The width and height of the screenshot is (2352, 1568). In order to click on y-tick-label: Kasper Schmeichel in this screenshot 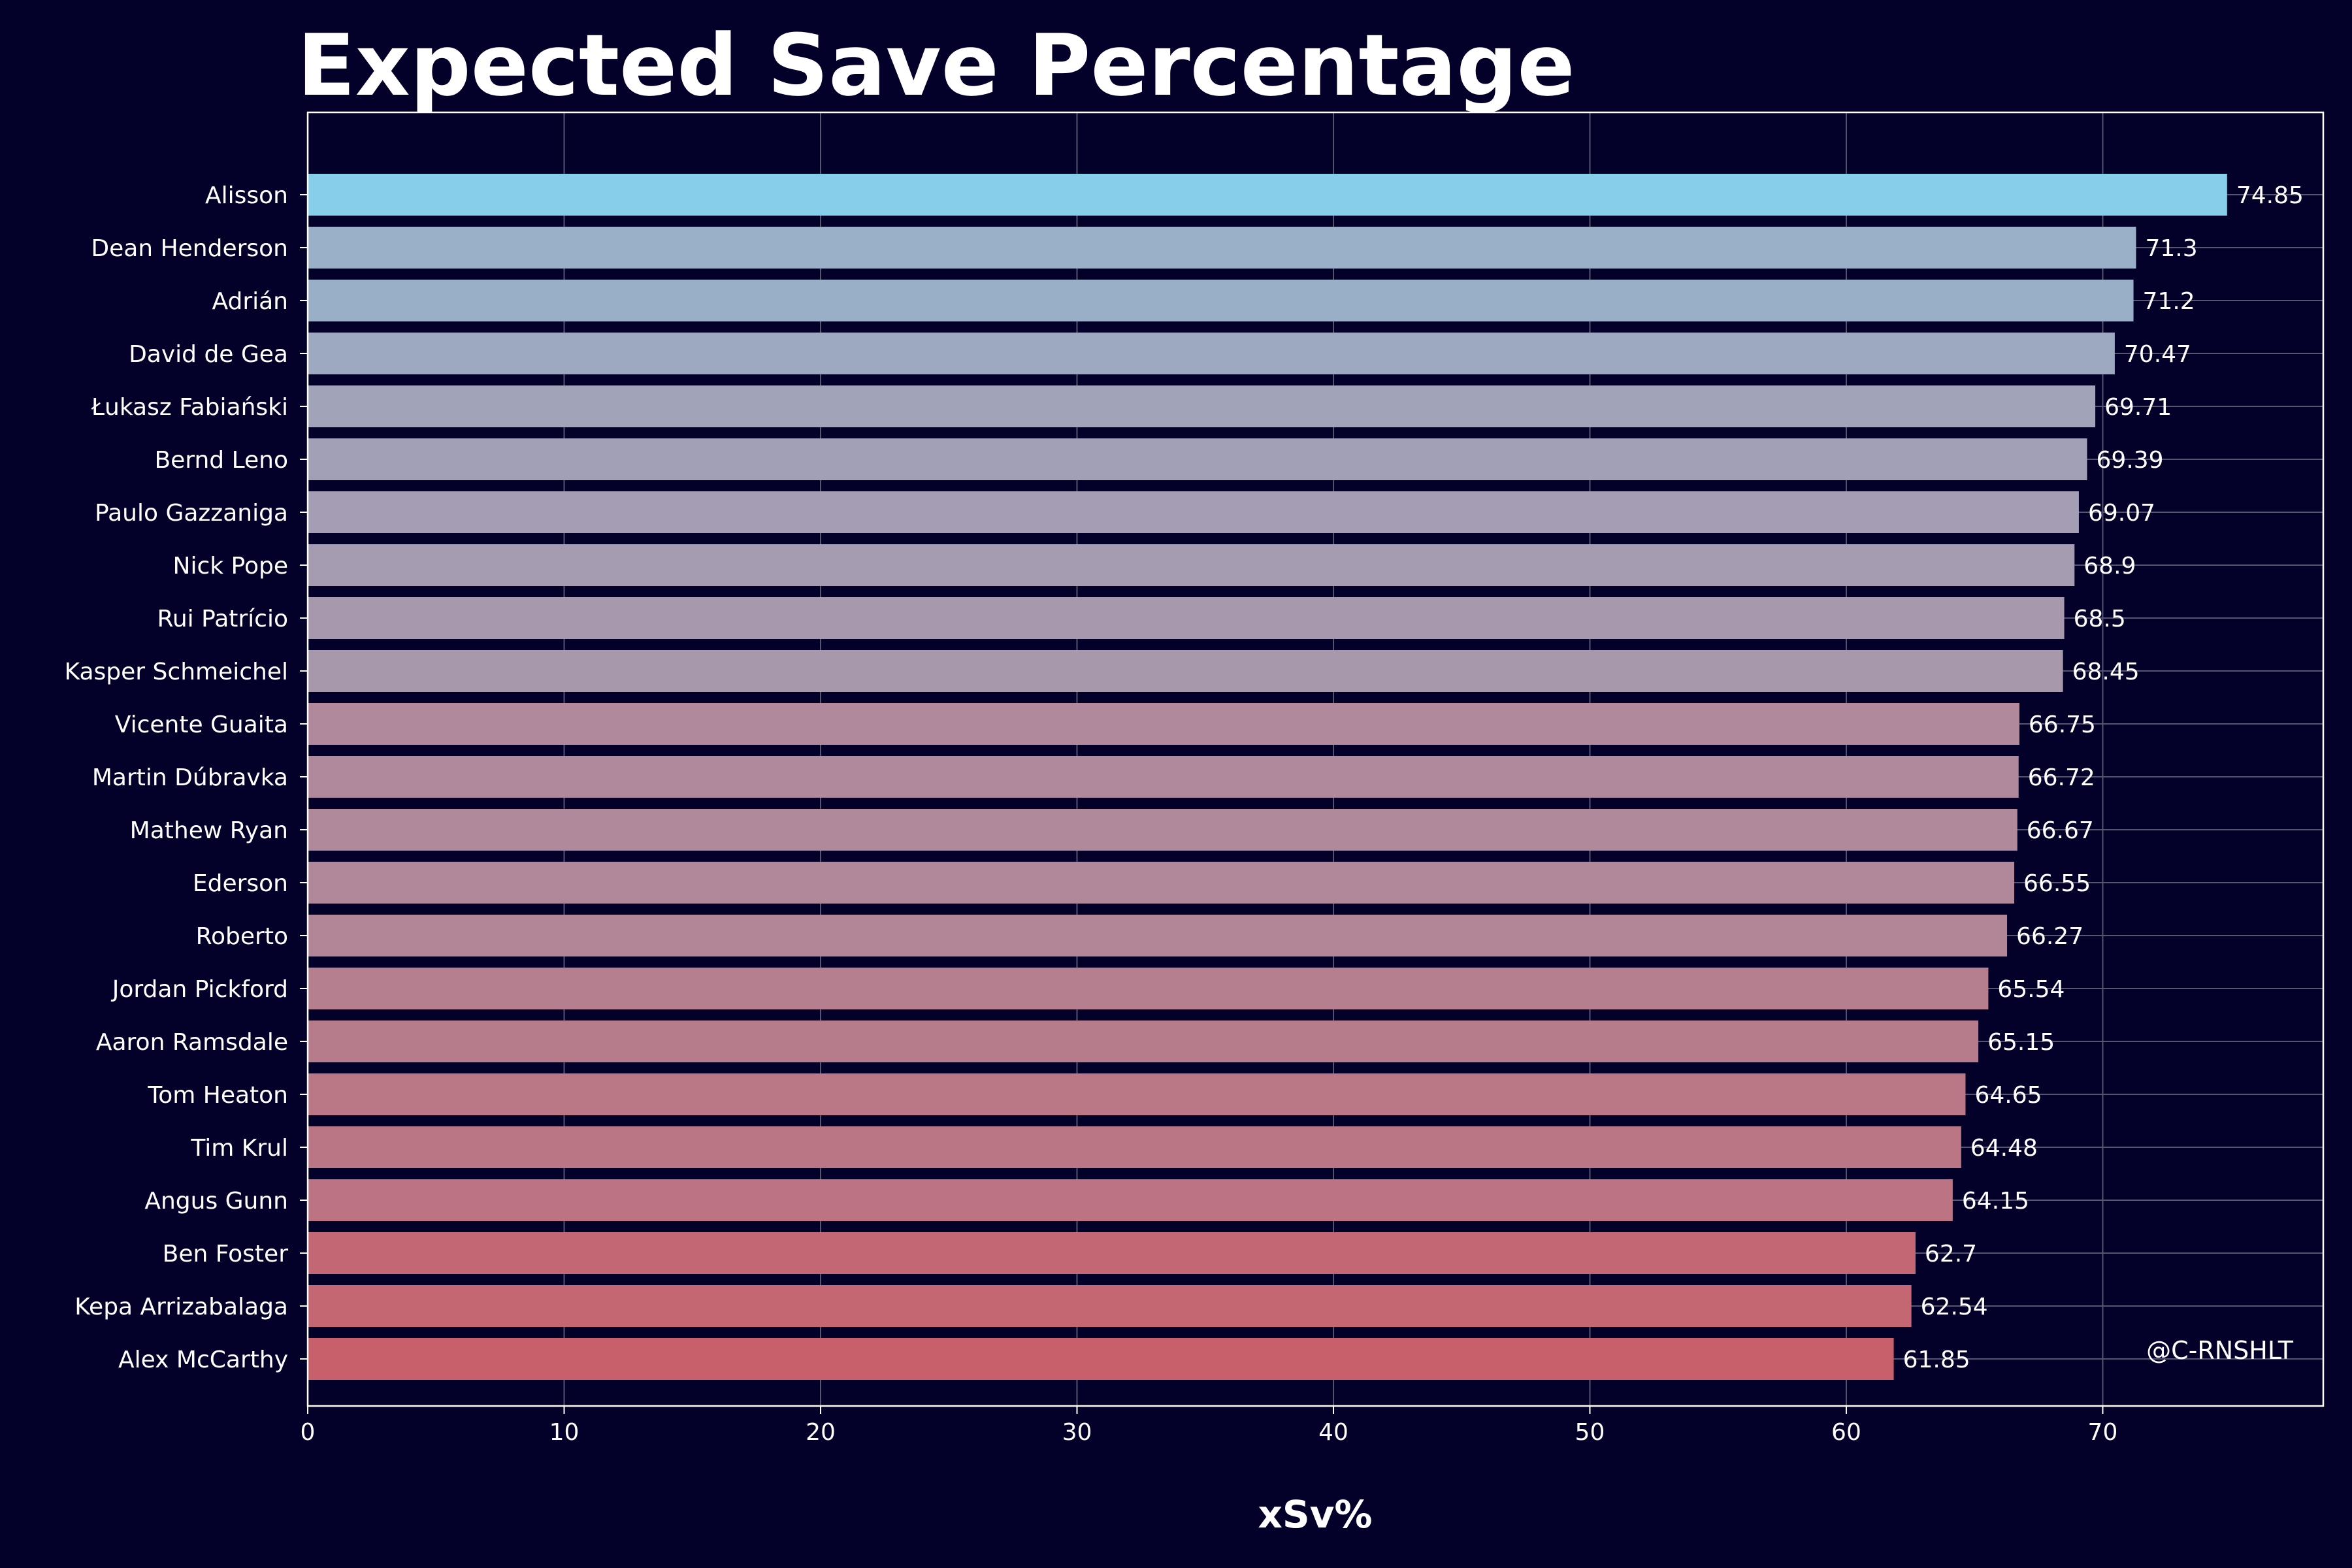, I will do `click(176, 672)`.